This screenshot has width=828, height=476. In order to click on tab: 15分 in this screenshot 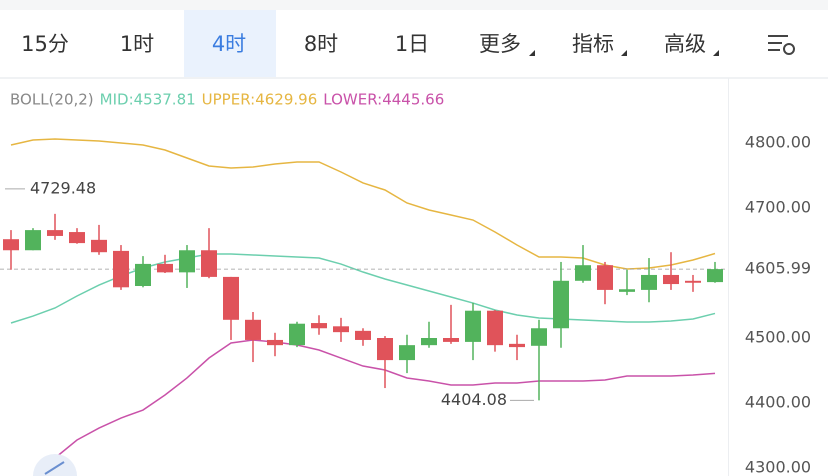, I will do `click(45, 44)`.